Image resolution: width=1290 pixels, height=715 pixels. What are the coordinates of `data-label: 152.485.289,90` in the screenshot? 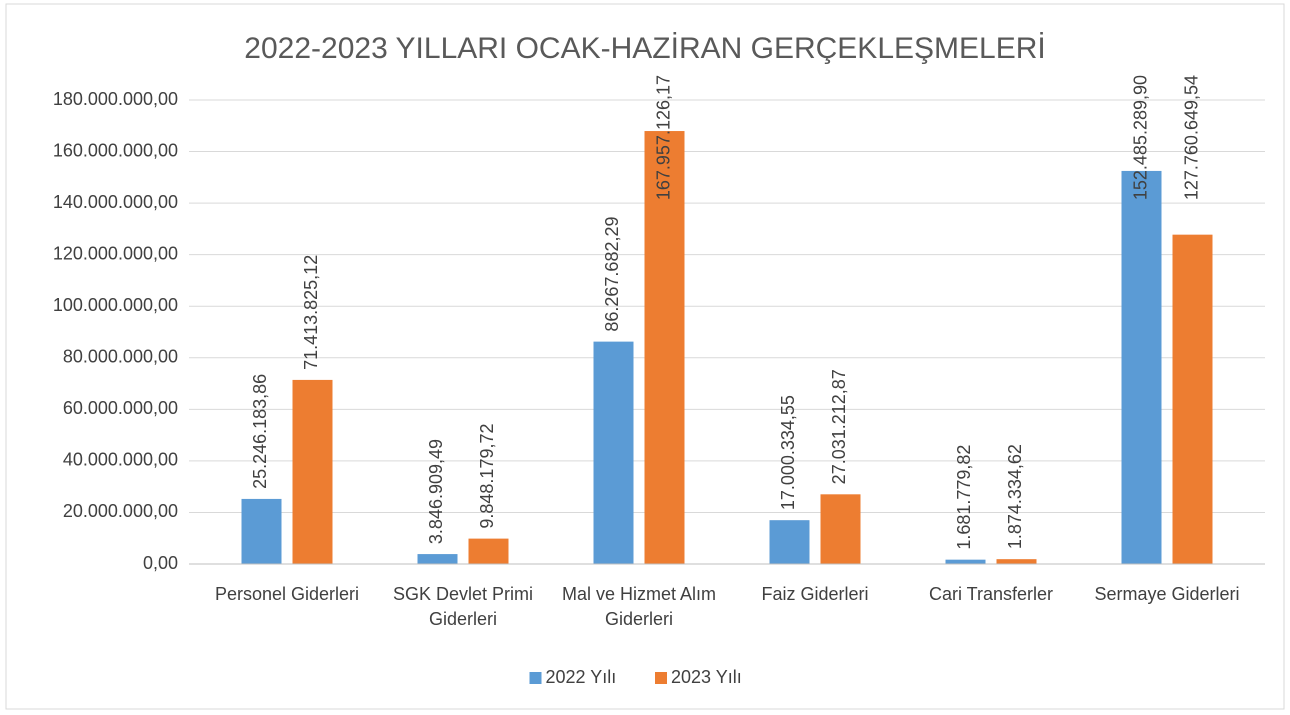 It's located at (1140, 137).